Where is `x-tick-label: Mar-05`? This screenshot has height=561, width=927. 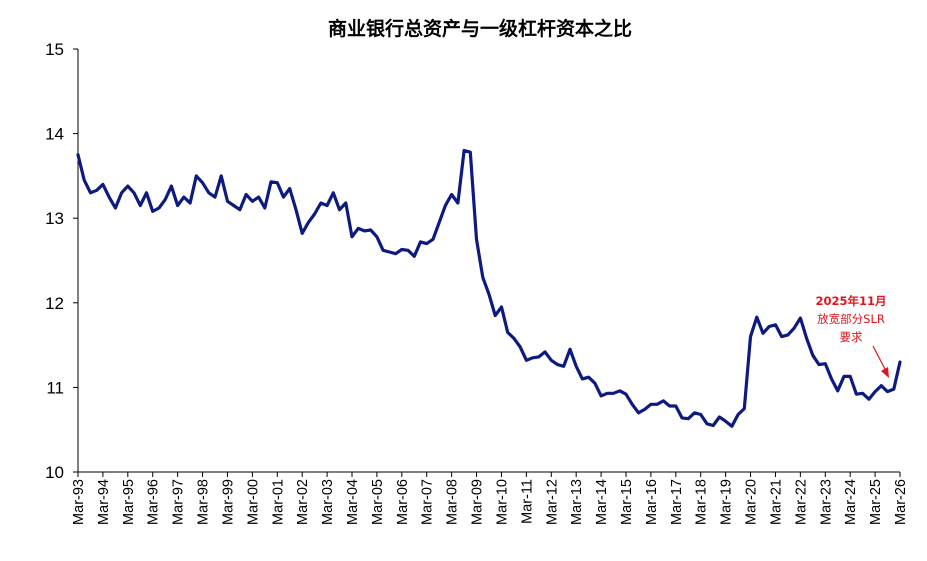 x-tick-label: Mar-05 is located at coordinates (378, 502).